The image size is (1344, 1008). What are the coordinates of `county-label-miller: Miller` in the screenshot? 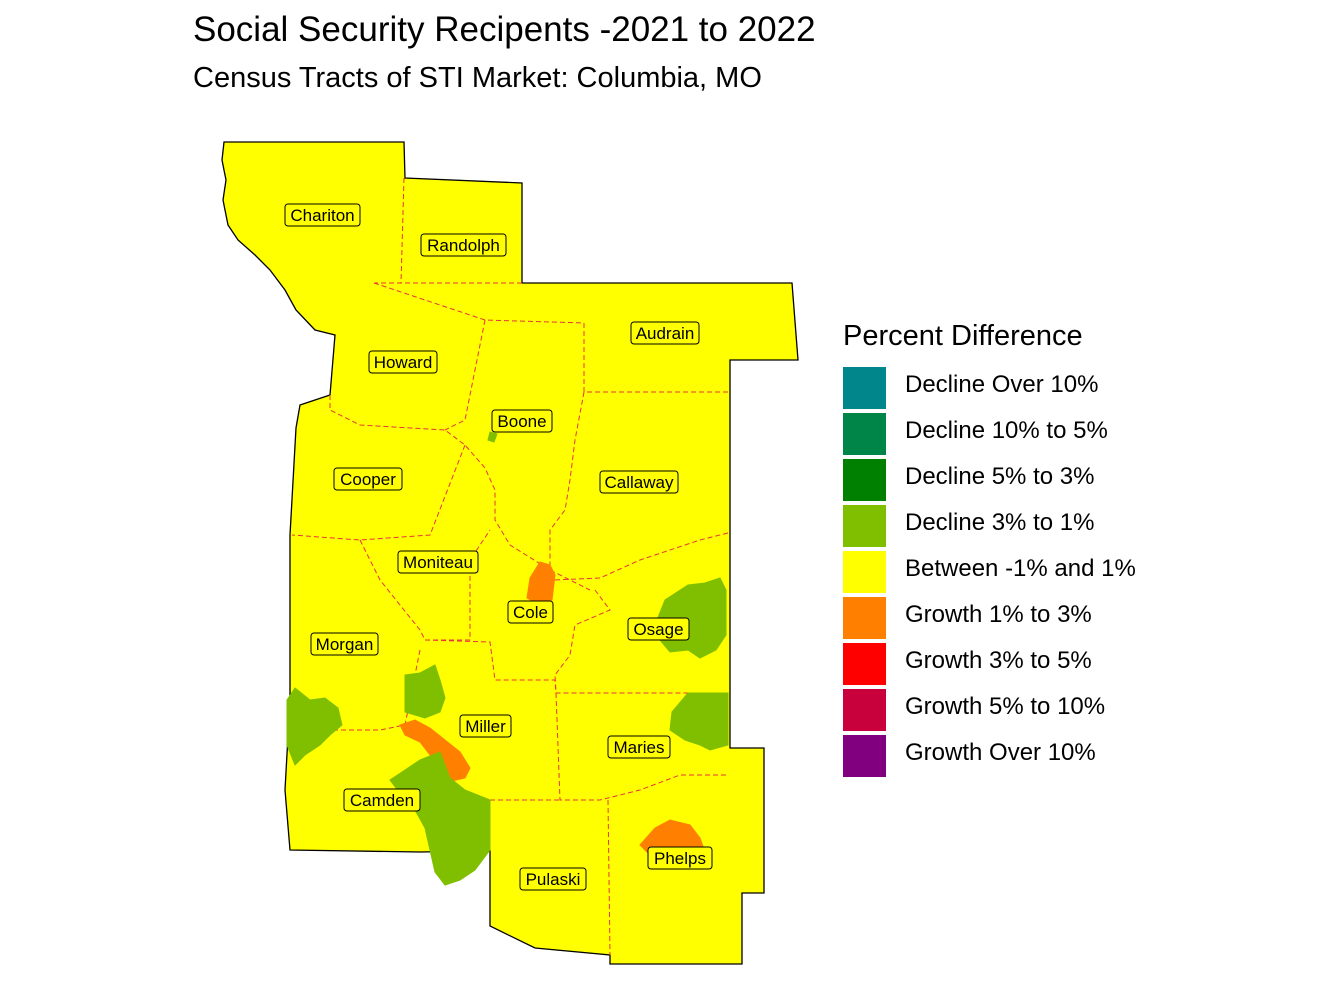 It's located at (485, 726).